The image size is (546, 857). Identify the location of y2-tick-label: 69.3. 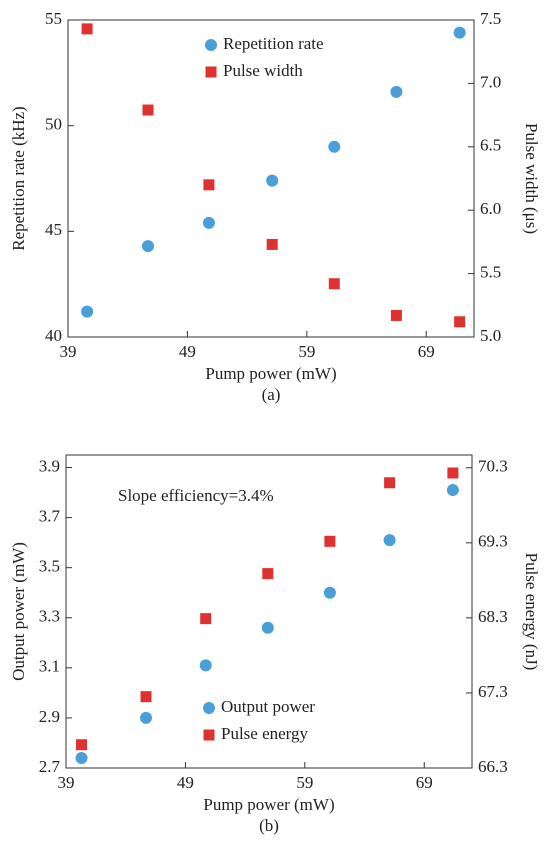
(493, 541).